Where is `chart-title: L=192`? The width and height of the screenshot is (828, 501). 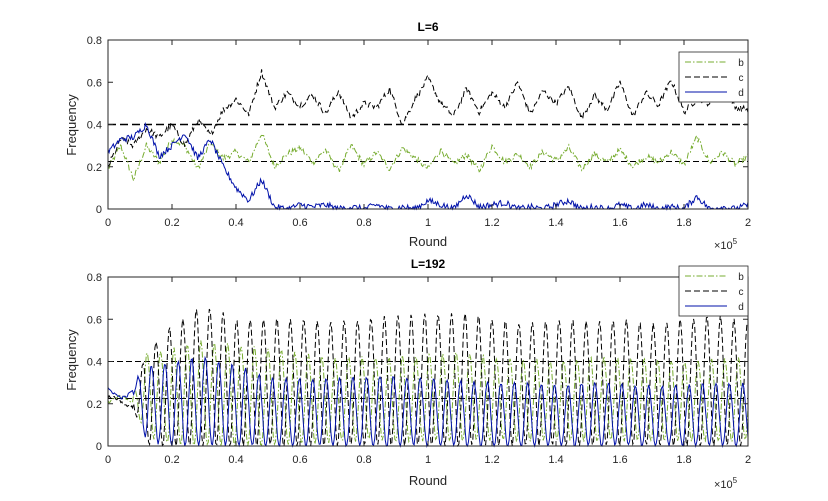 chart-title: L=192 is located at coordinates (428, 264).